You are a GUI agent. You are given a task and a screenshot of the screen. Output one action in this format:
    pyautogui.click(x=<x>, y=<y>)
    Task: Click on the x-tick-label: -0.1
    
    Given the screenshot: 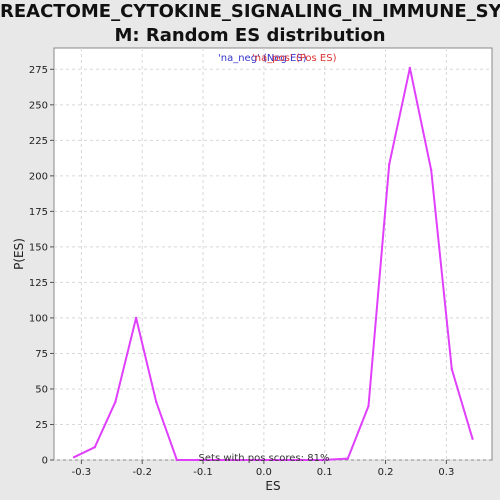 What is the action you would take?
    pyautogui.click(x=203, y=472)
    